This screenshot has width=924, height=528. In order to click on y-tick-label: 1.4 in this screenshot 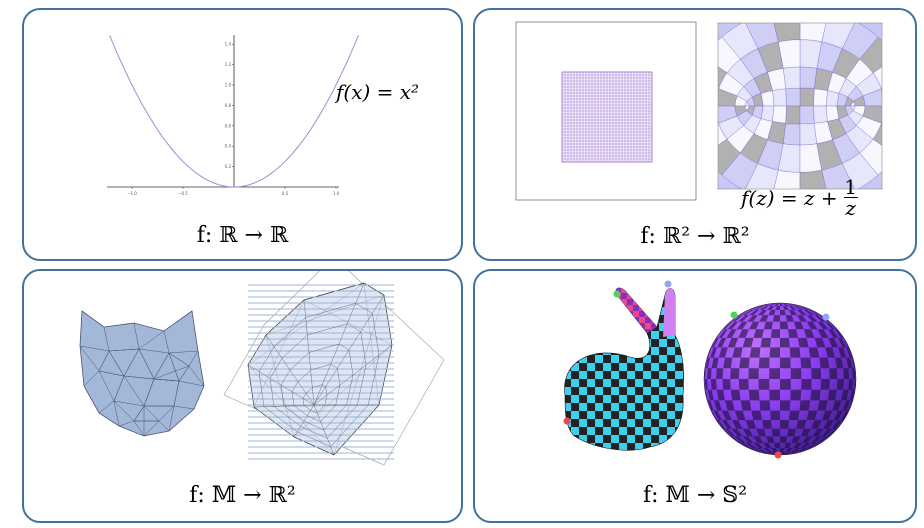, I will do `click(228, 44)`.